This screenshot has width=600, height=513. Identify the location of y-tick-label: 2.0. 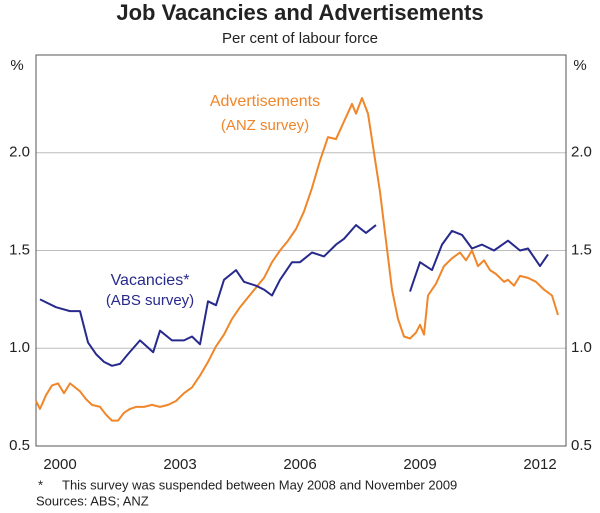
(19, 152).